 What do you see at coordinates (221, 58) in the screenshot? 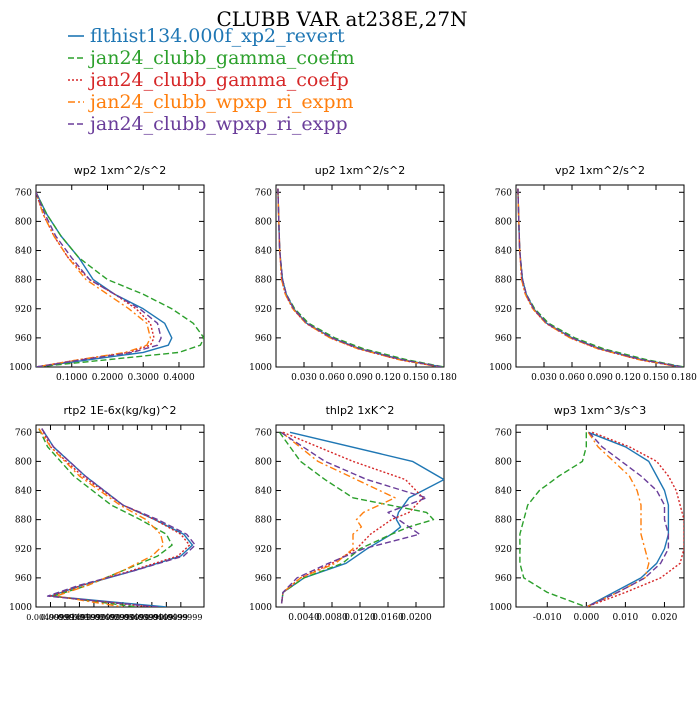
I see `legend-label: jan24_clubb_gamma_coefm` at bounding box center [221, 58].